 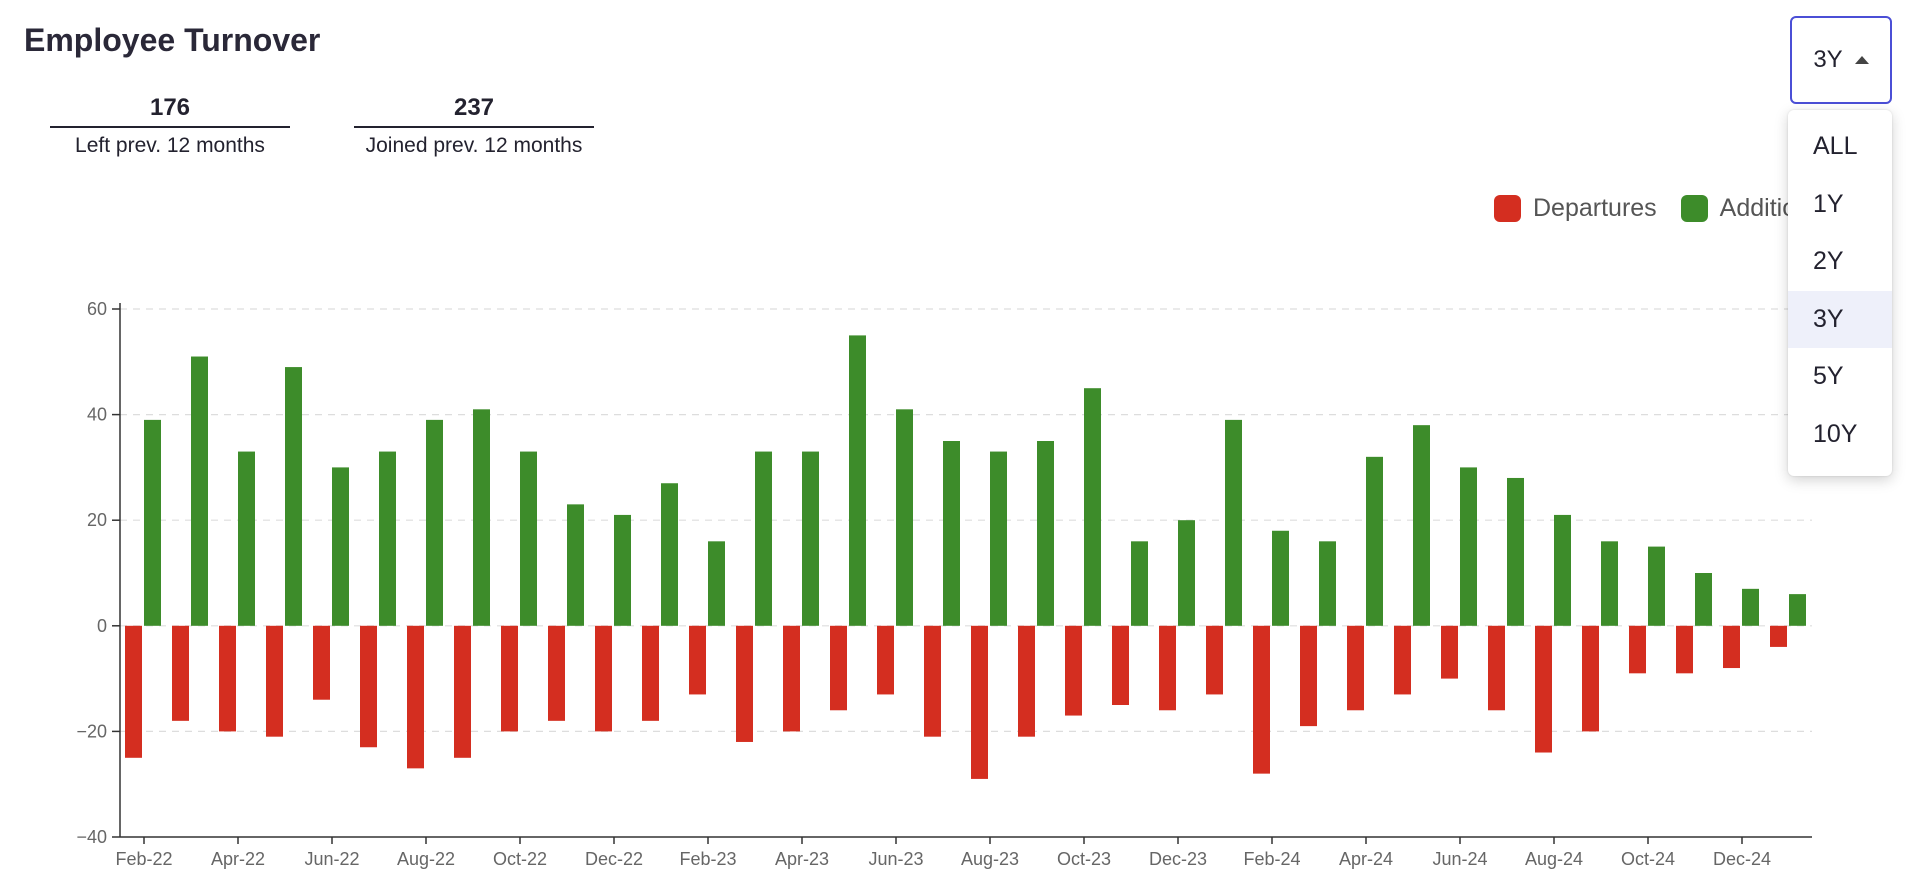 What do you see at coordinates (143, 859) in the screenshot?
I see `x-tick-label: Feb-22` at bounding box center [143, 859].